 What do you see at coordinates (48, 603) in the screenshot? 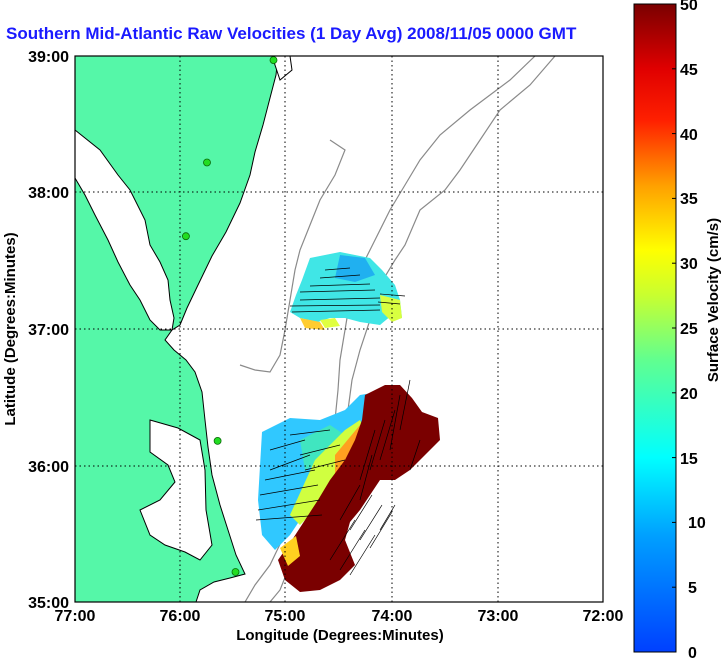
I see `lat-tick: 35:00` at bounding box center [48, 603].